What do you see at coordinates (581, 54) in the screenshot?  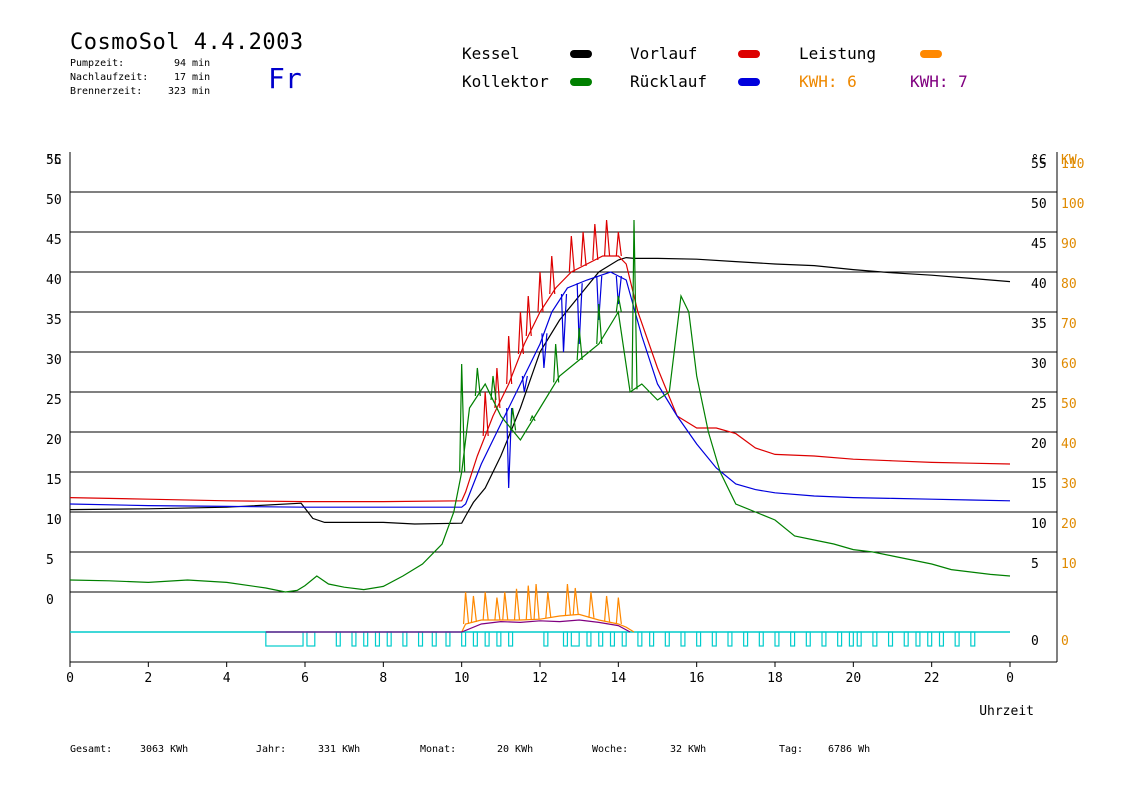 I see `legend-kessel-swatch` at bounding box center [581, 54].